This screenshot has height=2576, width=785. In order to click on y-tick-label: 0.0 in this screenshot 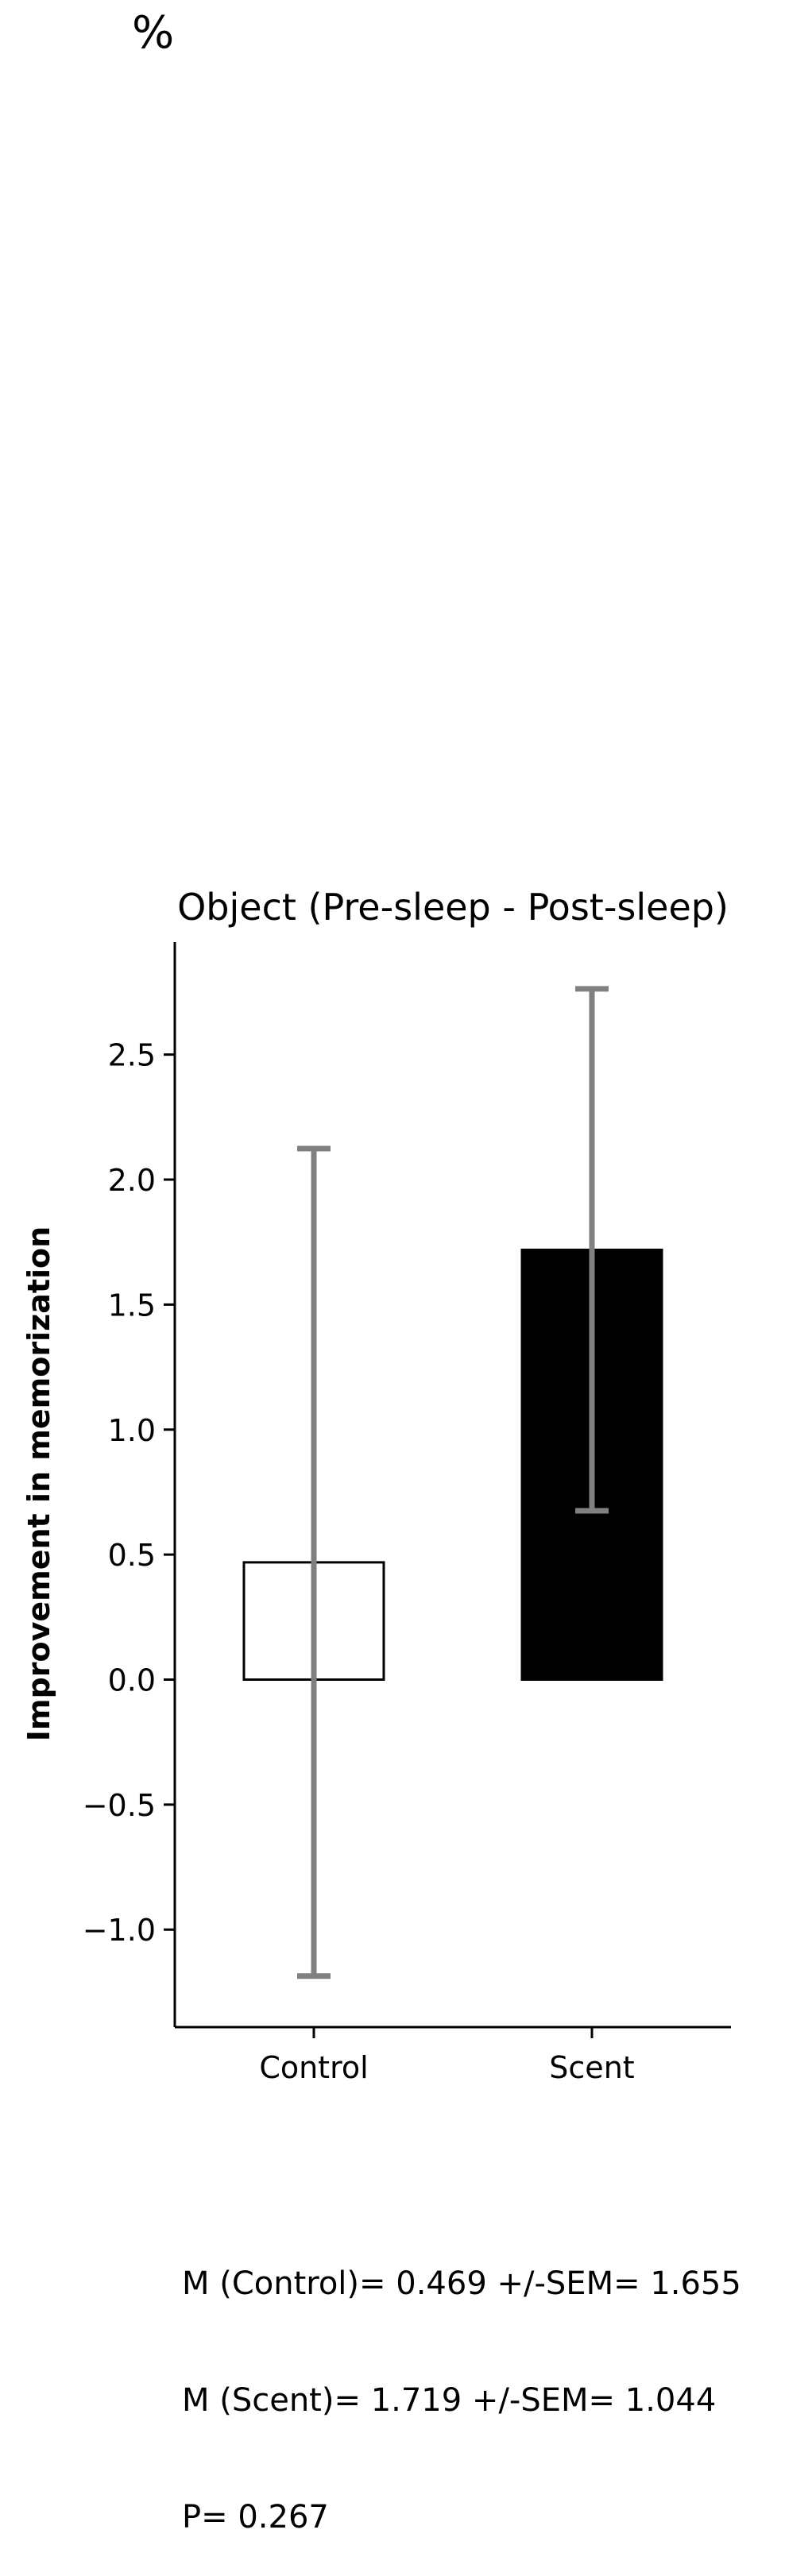, I will do `click(132, 1680)`.